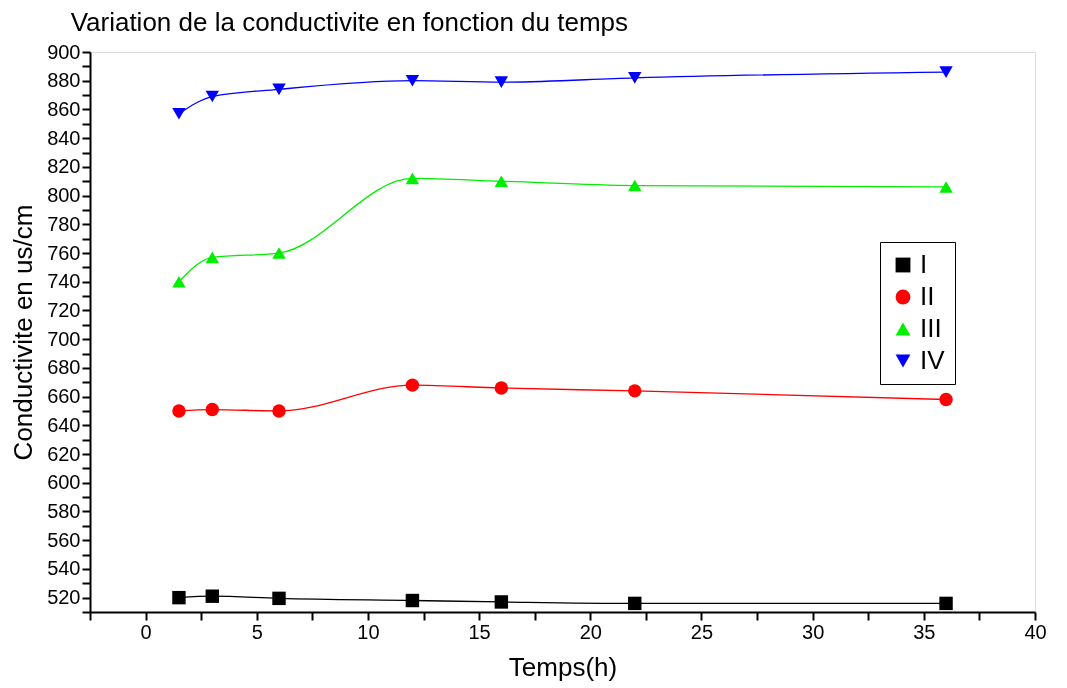 This screenshot has width=1067, height=688. Describe the element at coordinates (64, 108) in the screenshot. I see `y-tick-label: 860` at that location.